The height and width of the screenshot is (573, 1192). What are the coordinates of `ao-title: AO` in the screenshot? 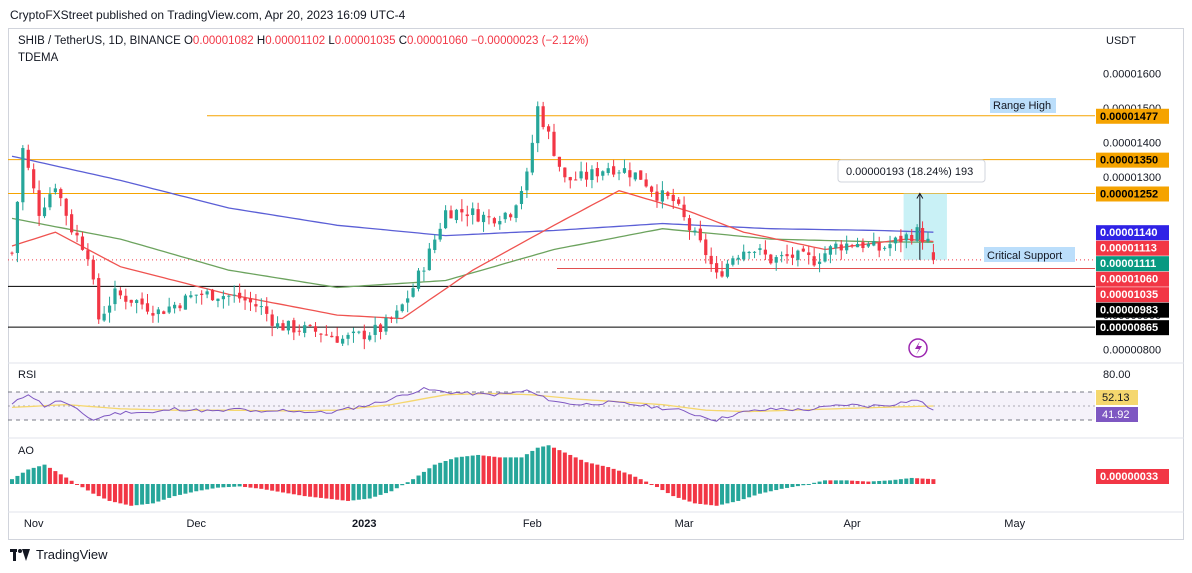 It's located at (26, 451).